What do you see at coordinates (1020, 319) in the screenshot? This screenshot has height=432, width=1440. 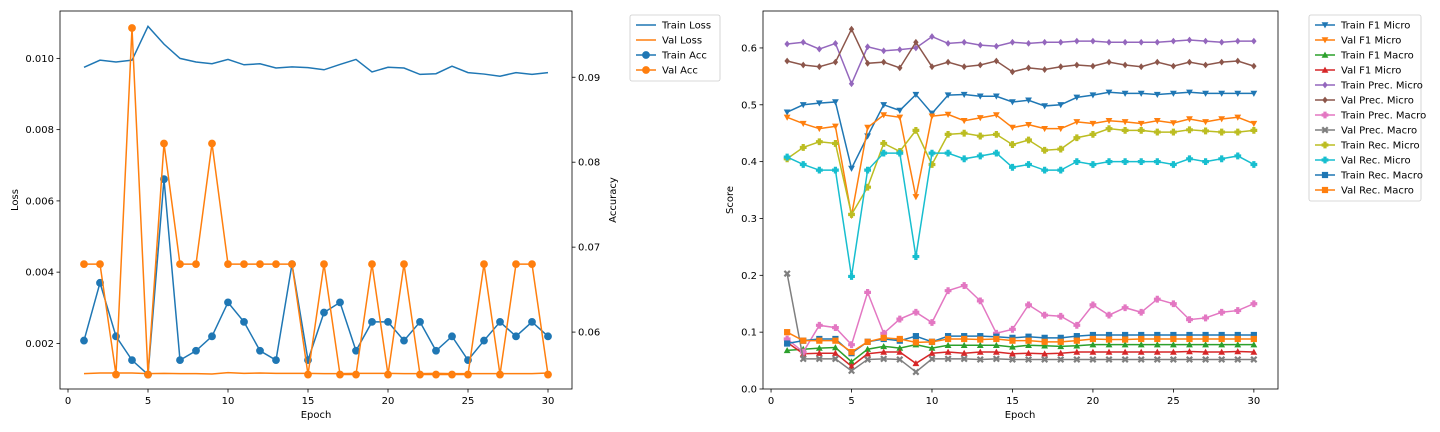 I see `series-train-prec-macro` at bounding box center [1020, 319].